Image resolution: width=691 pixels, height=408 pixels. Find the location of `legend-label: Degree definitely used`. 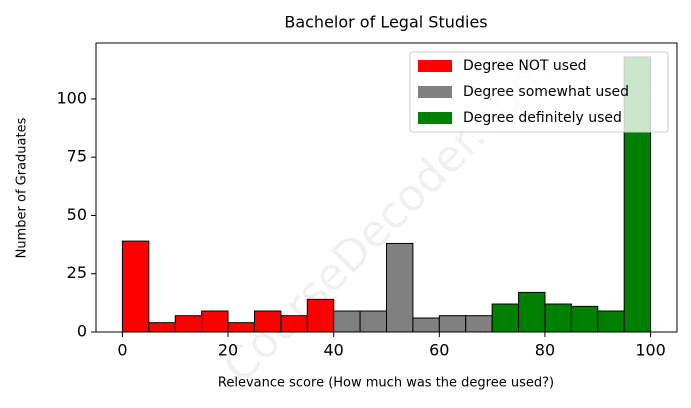

legend-label: Degree definitely used is located at coordinates (542, 118).